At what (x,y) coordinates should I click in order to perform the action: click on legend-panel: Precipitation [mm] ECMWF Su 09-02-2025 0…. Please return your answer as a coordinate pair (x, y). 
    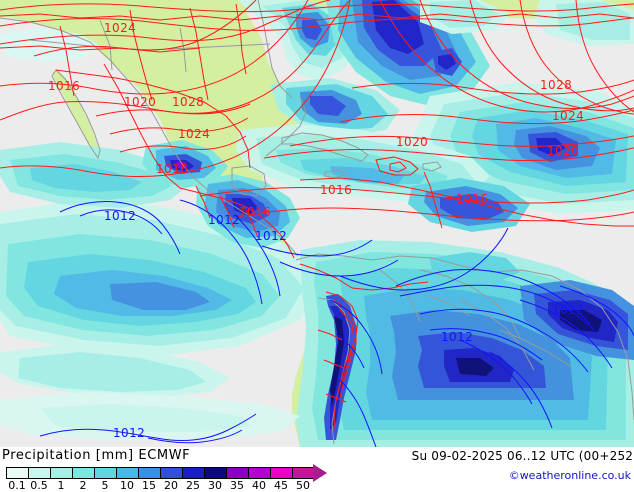
    Looking at the image, I should click on (317, 469).